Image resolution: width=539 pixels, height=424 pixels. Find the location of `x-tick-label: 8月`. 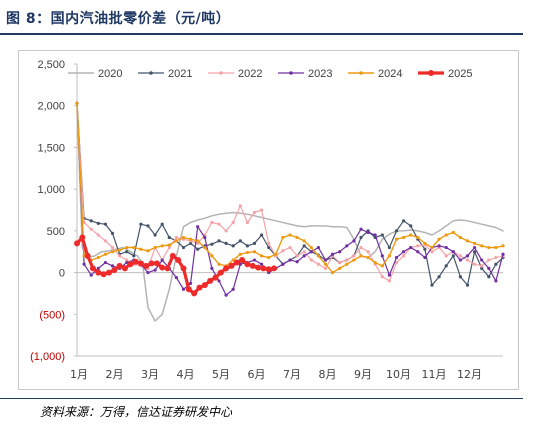

x-tick-label: 8月 is located at coordinates (328, 374).